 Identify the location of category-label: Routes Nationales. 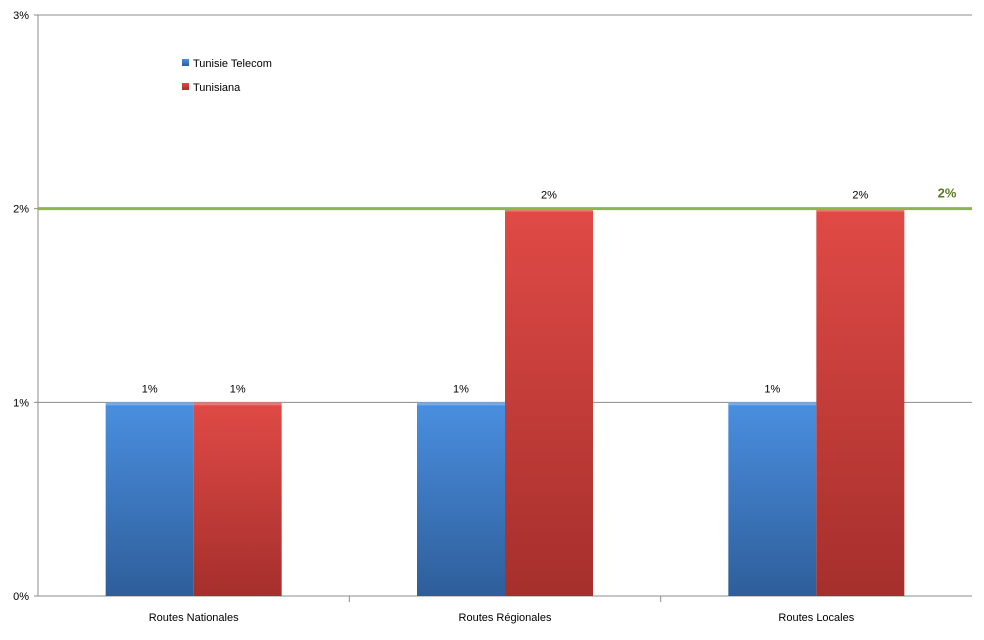
(194, 618).